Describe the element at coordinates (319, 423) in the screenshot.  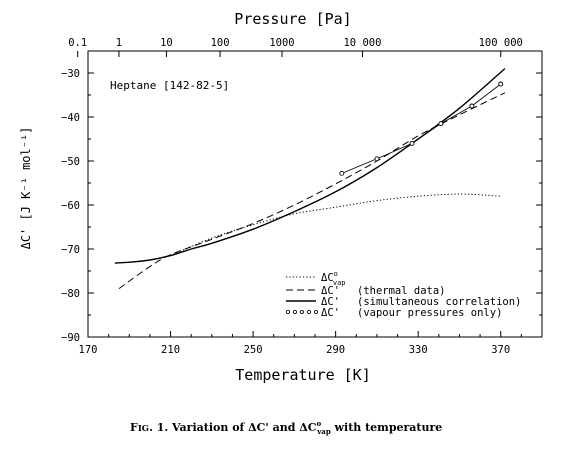
I see `caption-superscript: o` at that location.